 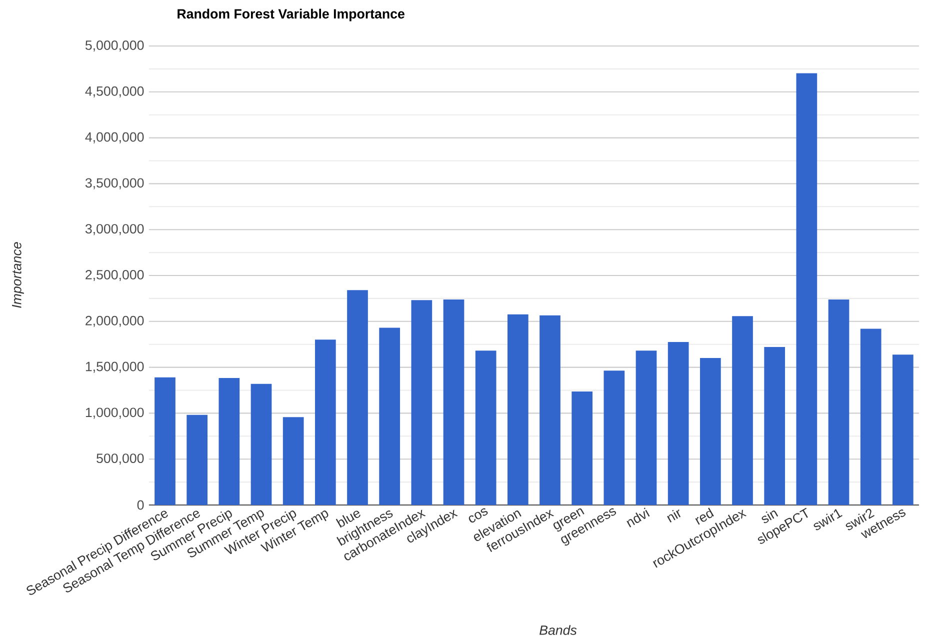 I want to click on y-axis-title: Importance, so click(x=18, y=275).